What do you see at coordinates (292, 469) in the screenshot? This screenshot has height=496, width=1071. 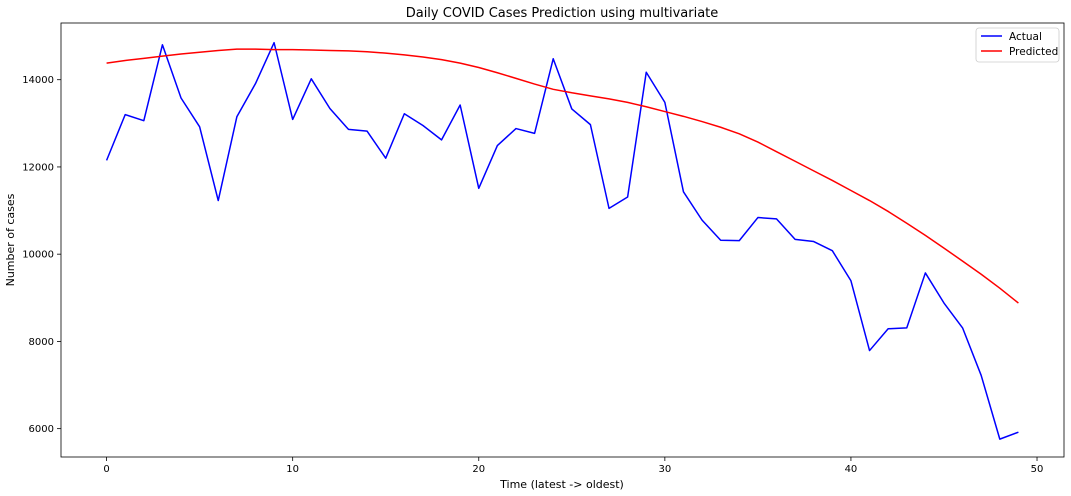 I see `x-tick-label: 10` at bounding box center [292, 469].